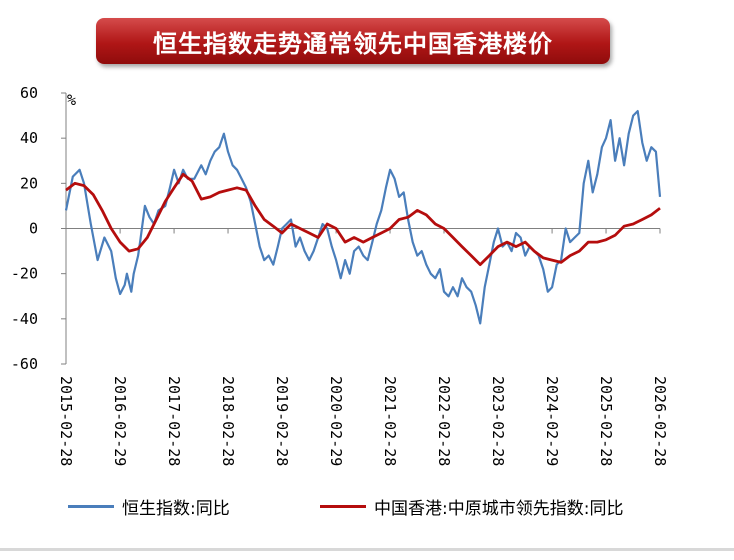  I want to click on x-tick-label: 2025-02-28, so click(606, 421).